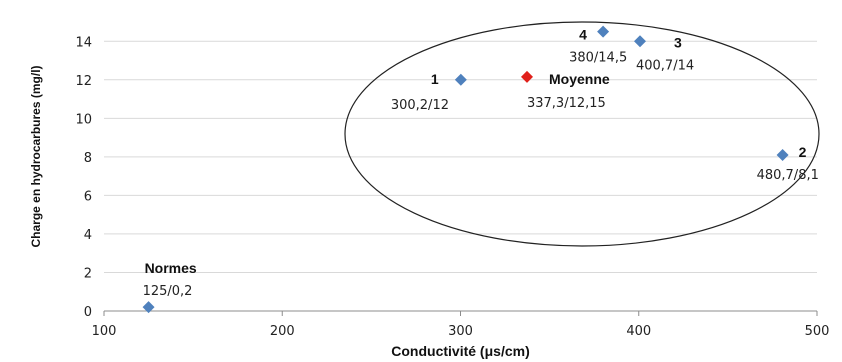 The height and width of the screenshot is (362, 842). What do you see at coordinates (678, 42) in the screenshot?
I see `point-name-label: 3` at bounding box center [678, 42].